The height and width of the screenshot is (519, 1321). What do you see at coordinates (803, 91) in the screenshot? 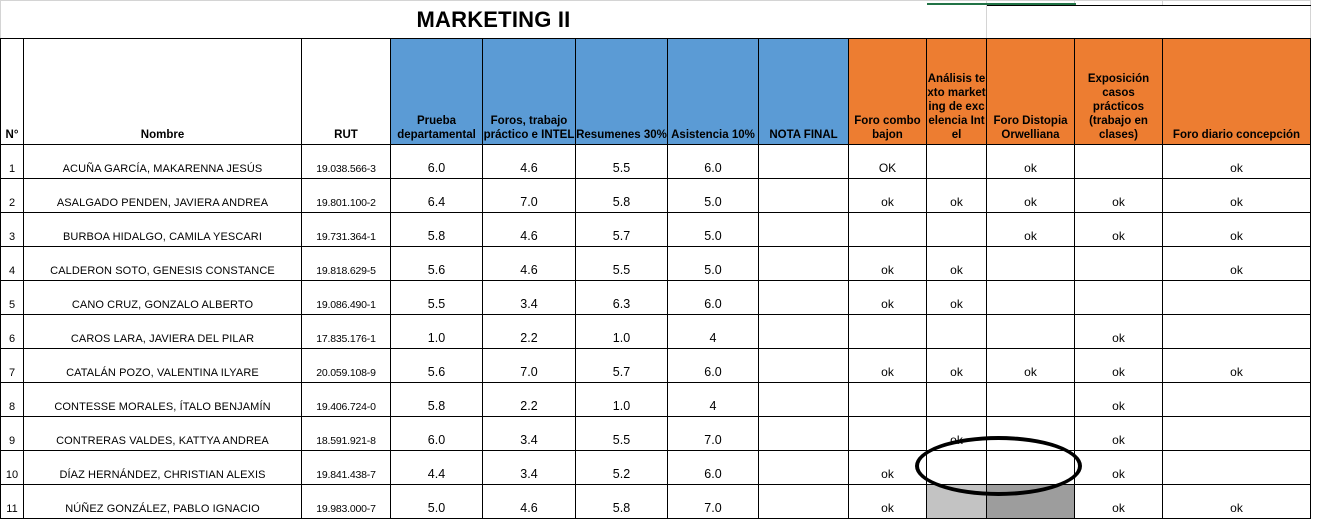
I see `header-nota-final: NOTA FINAL` at bounding box center [803, 91].